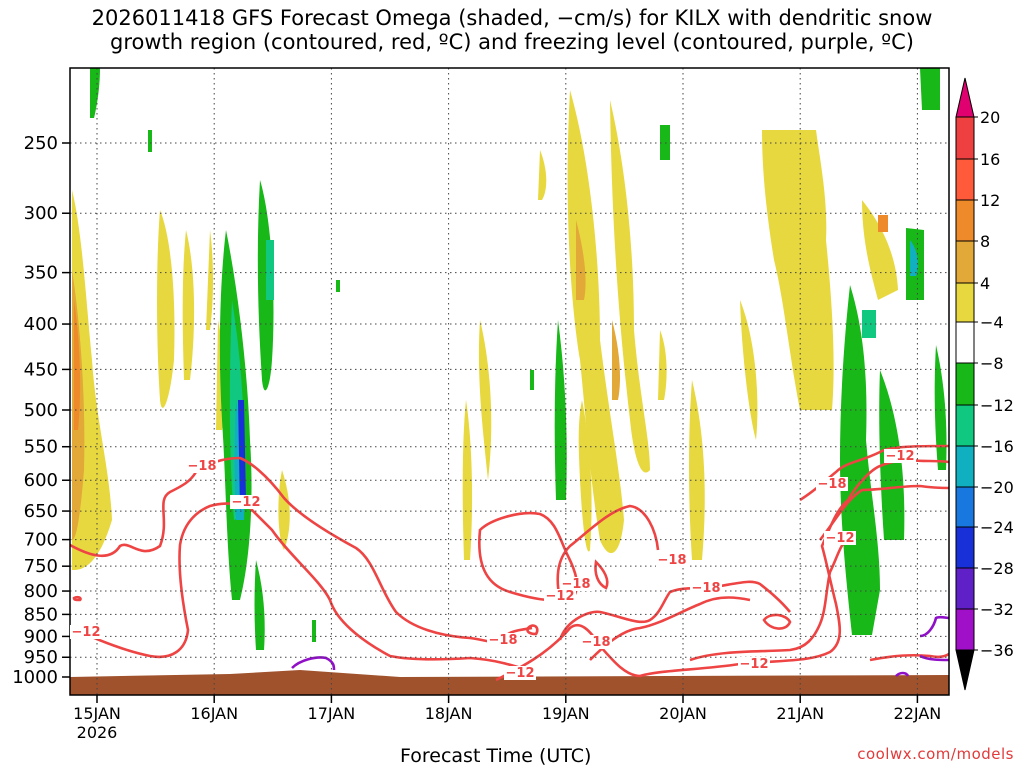 This screenshot has height=768, width=1024. I want to click on y-tick-label: 850, so click(41, 614).